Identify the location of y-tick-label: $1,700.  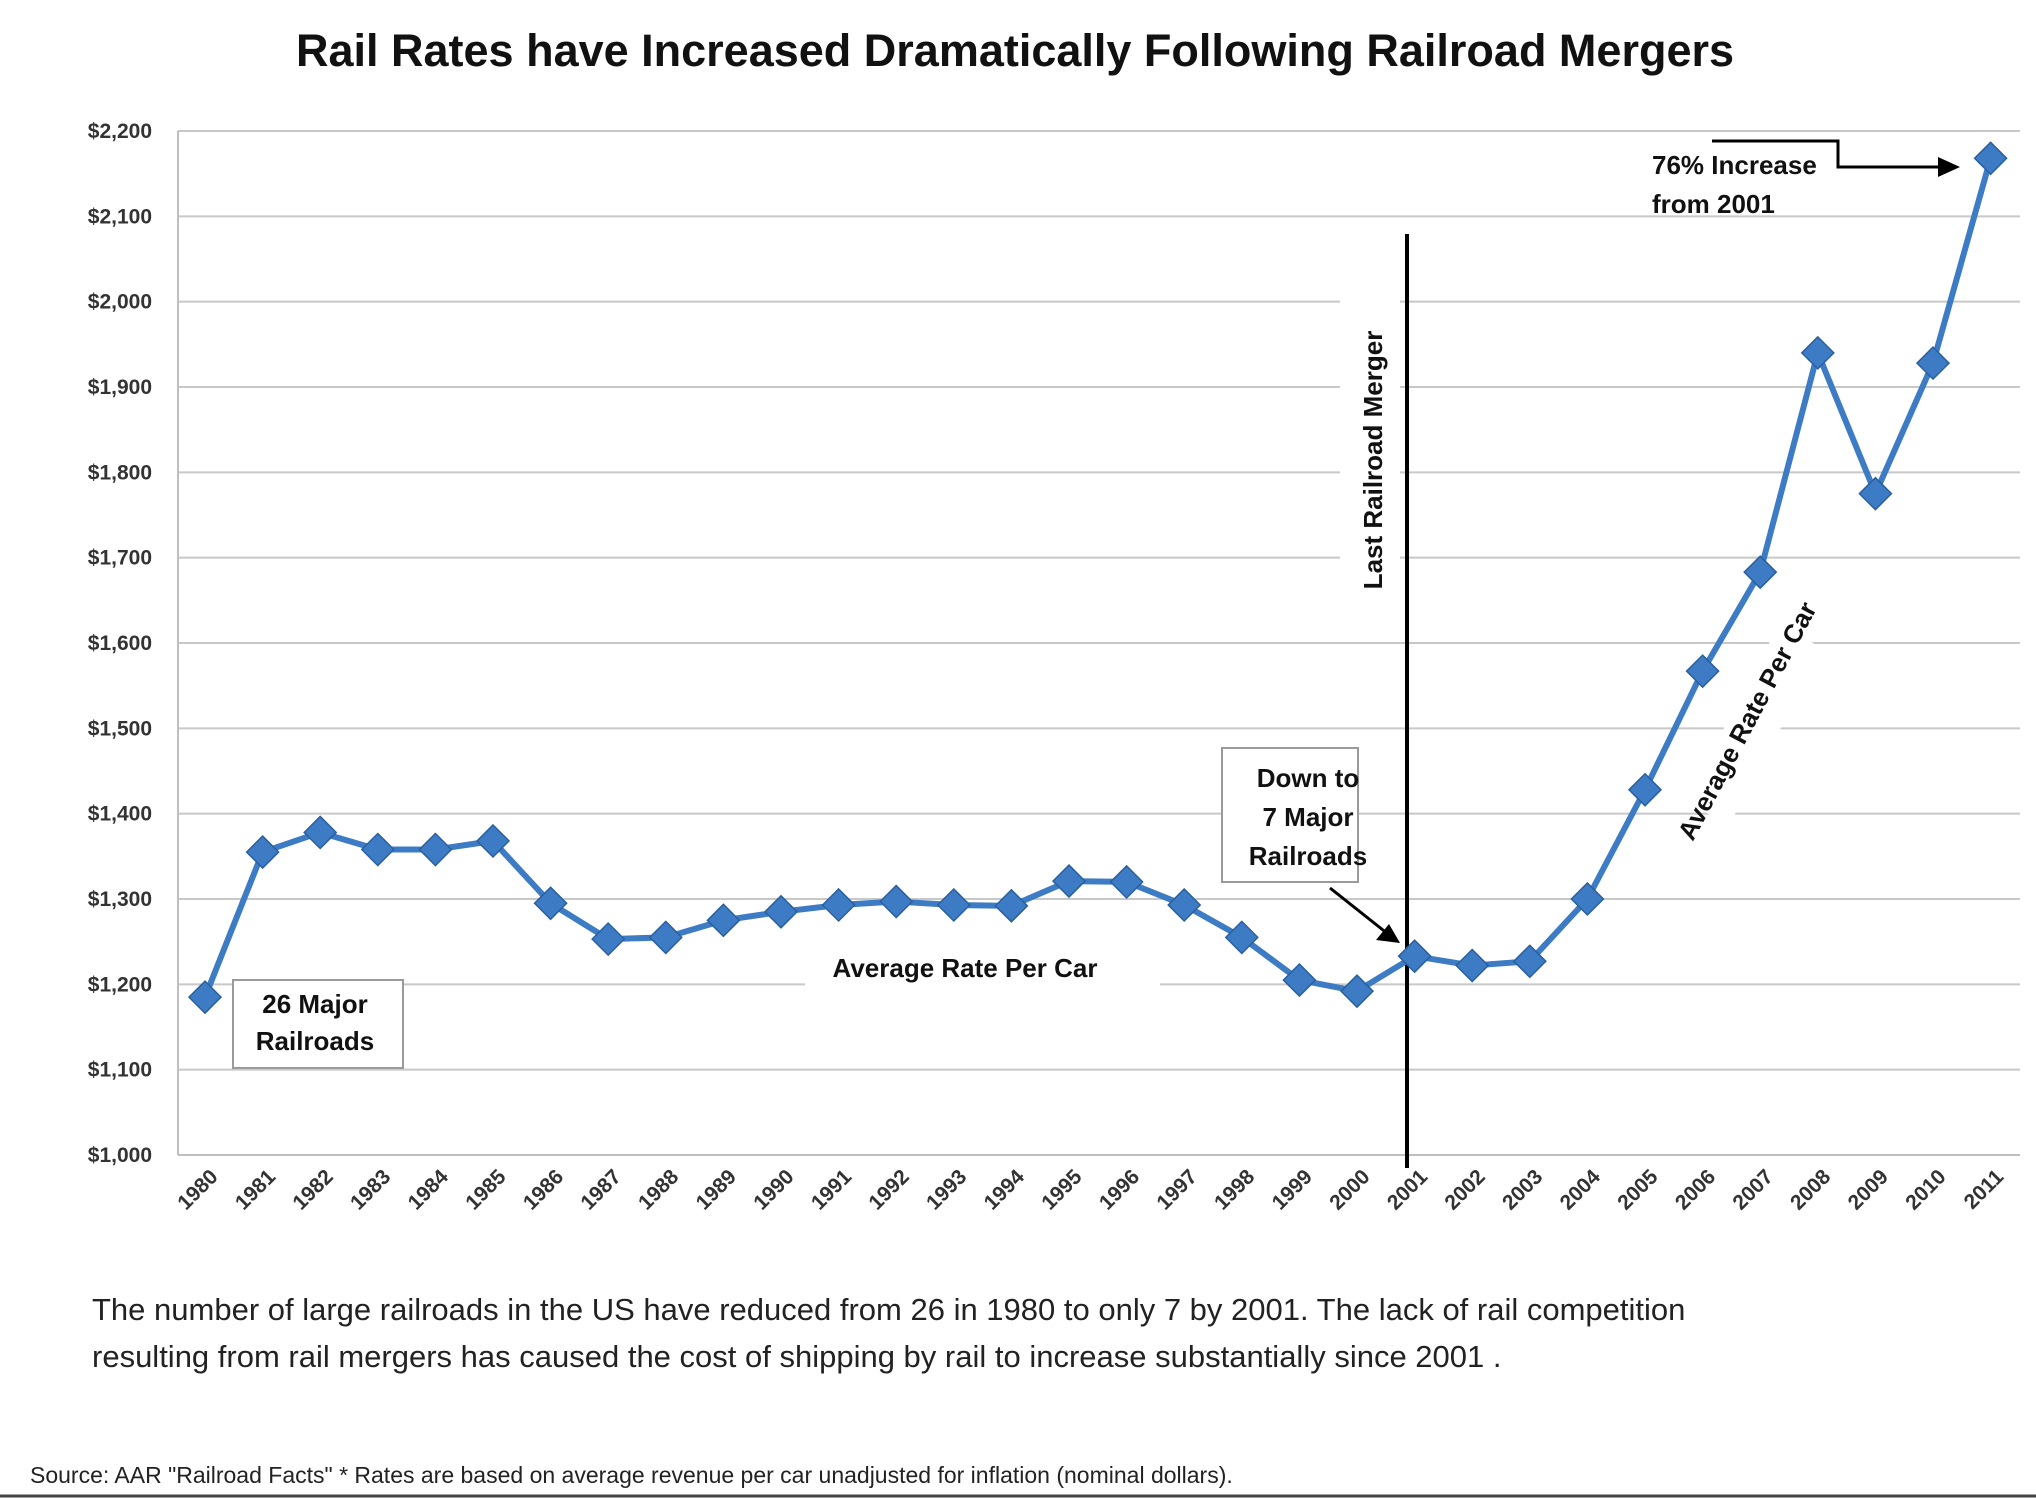
(120, 558).